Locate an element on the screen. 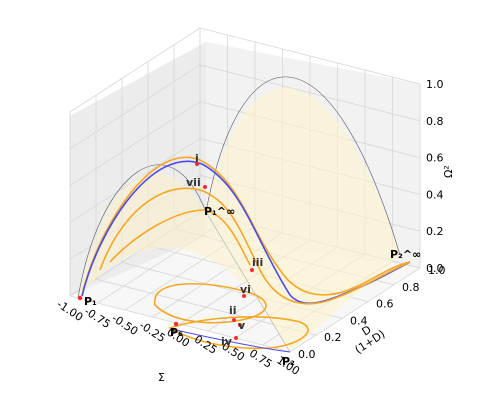 This screenshot has height=400, width=480. marker-iv: iv is located at coordinates (227, 341).